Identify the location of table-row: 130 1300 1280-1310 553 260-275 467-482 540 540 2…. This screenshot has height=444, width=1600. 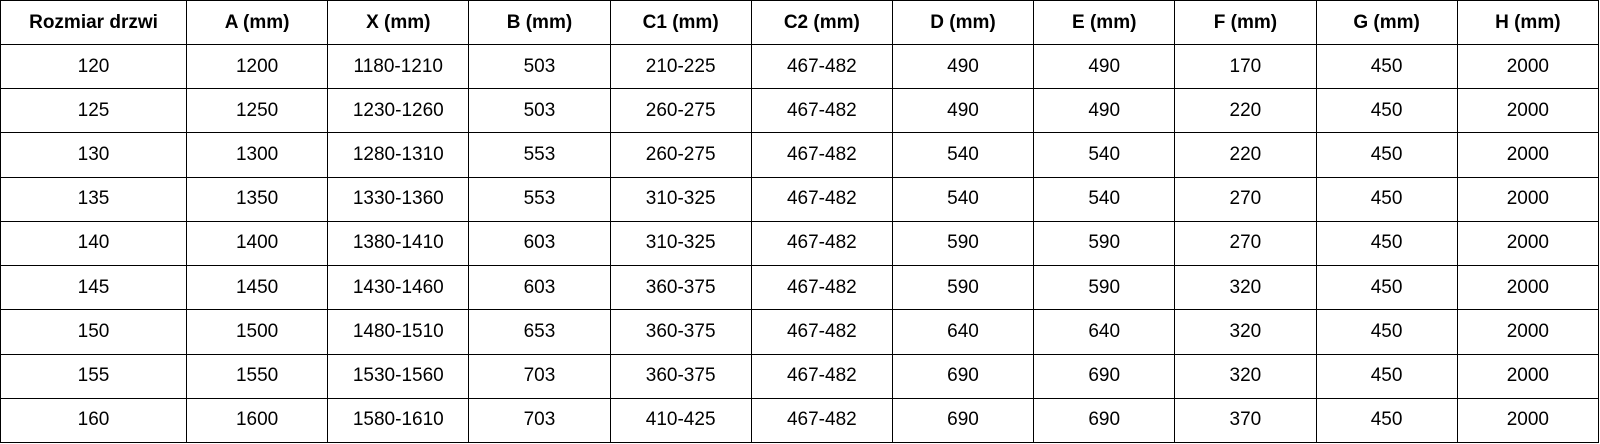
(800, 155).